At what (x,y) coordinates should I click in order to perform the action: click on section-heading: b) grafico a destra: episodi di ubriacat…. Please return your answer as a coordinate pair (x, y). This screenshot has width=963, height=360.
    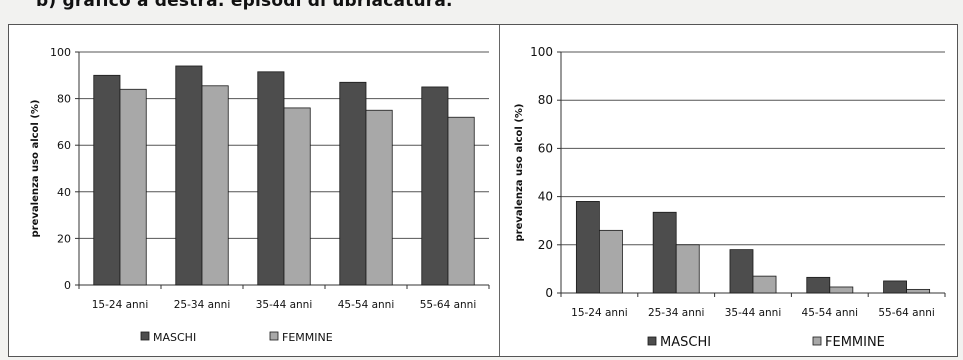
    Looking at the image, I should click on (244, 5).